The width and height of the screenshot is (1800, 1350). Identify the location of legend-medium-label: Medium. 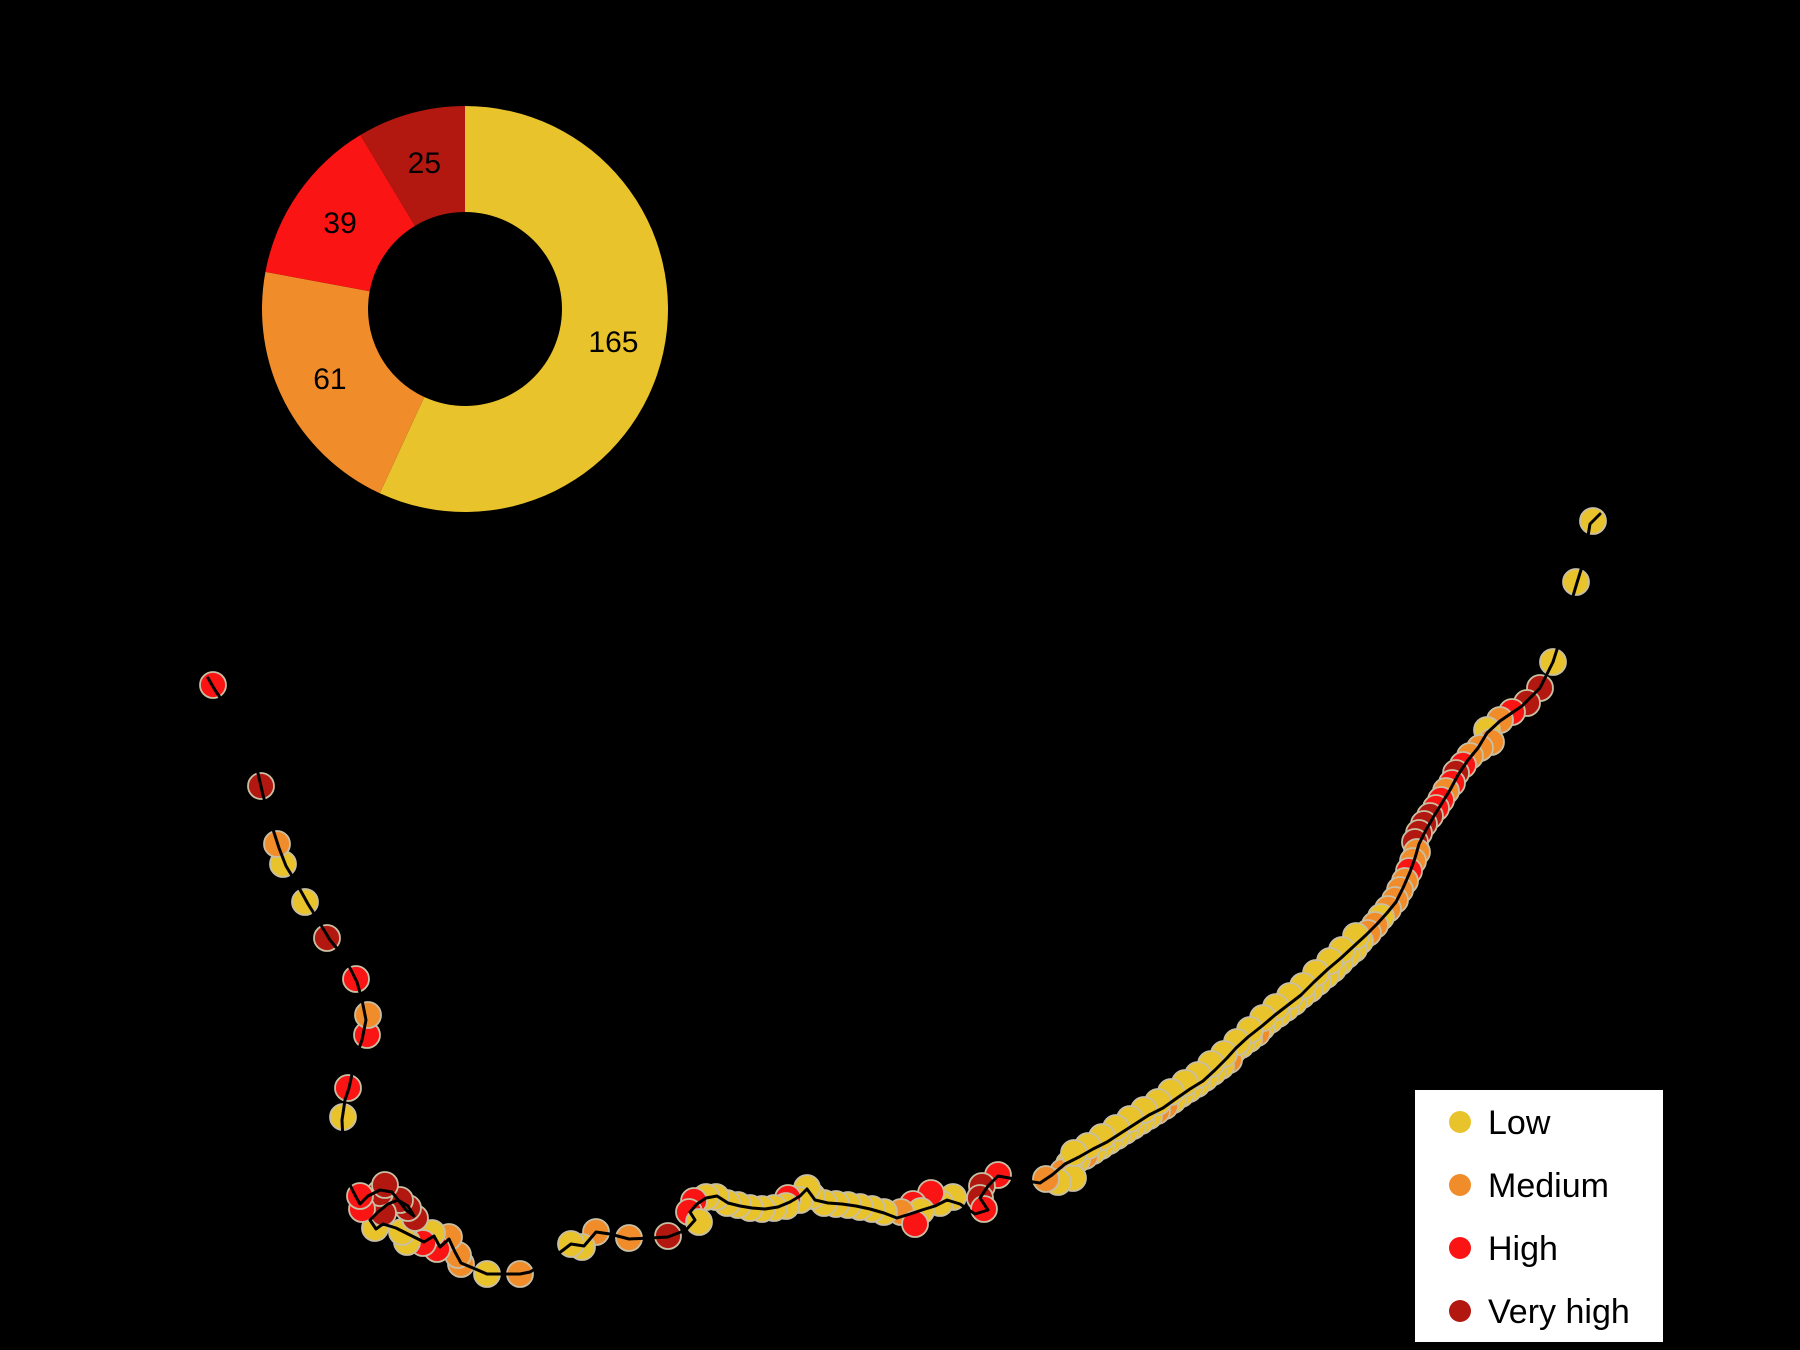
(1548, 1186).